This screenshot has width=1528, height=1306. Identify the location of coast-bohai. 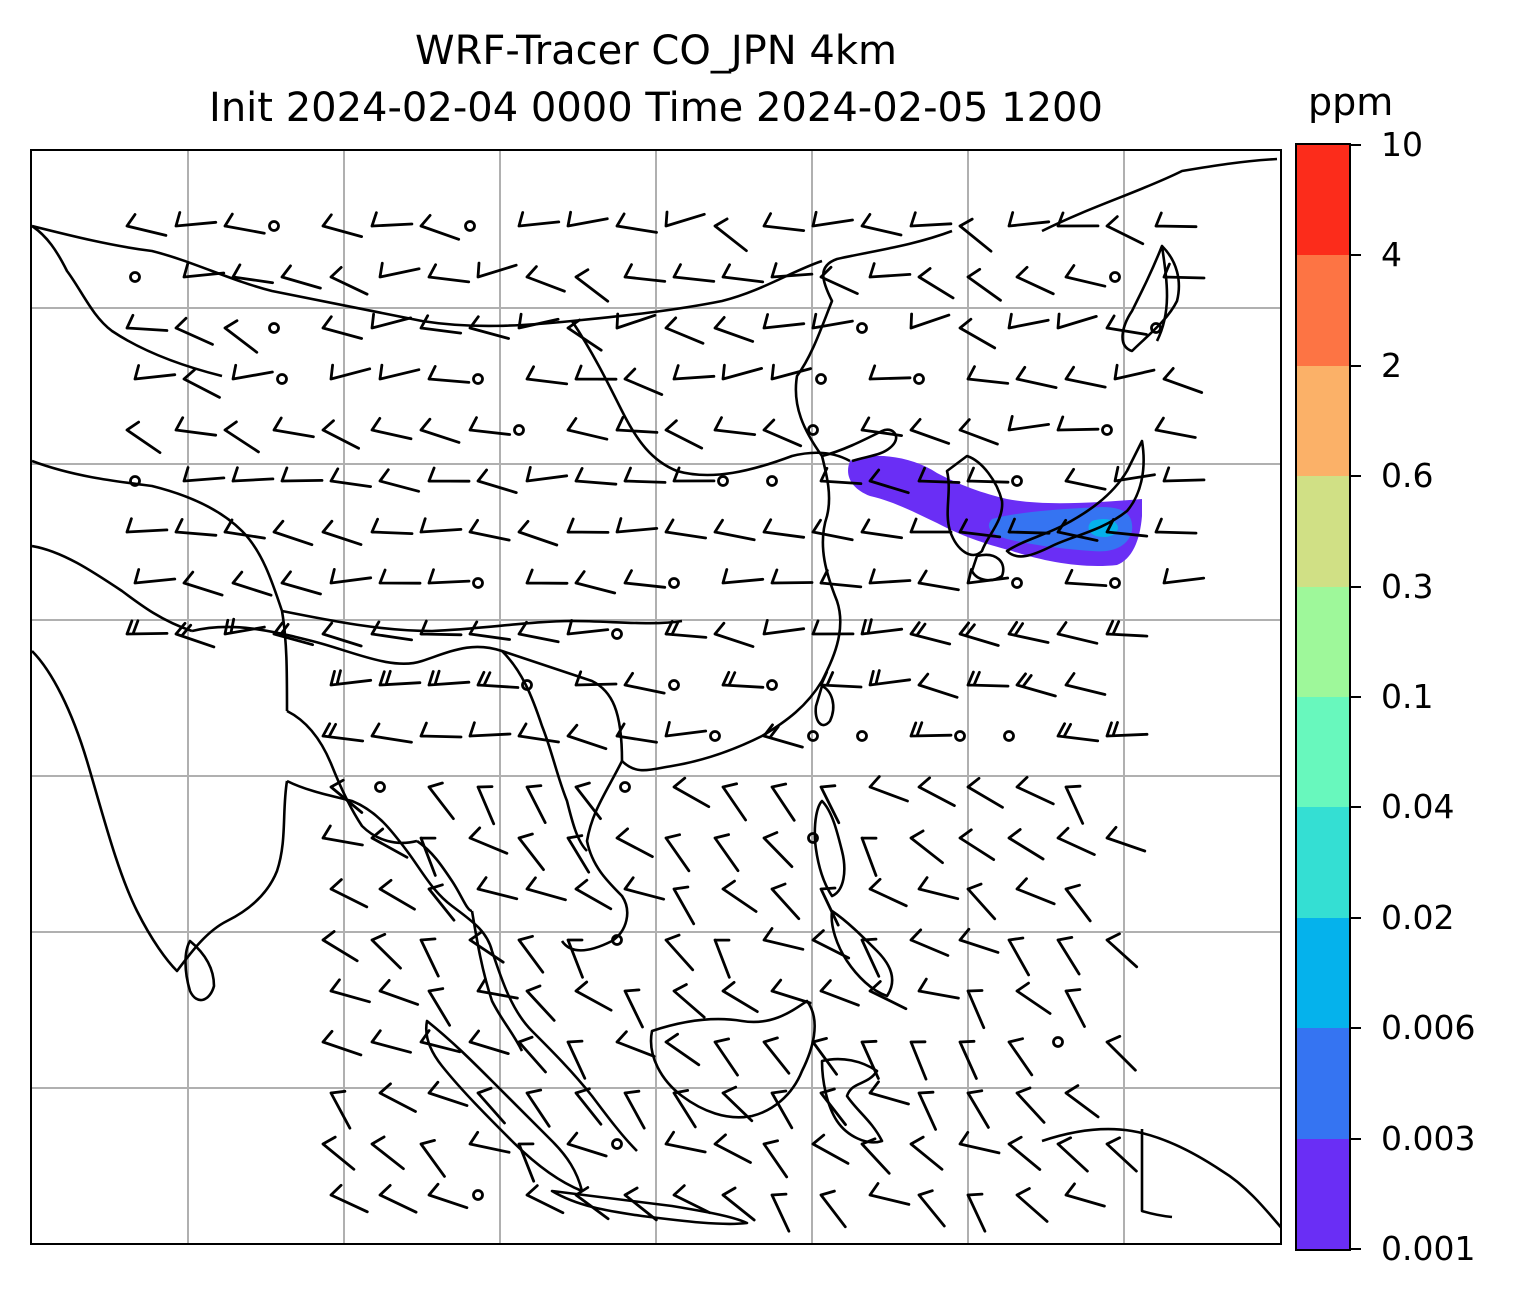
(859, 445).